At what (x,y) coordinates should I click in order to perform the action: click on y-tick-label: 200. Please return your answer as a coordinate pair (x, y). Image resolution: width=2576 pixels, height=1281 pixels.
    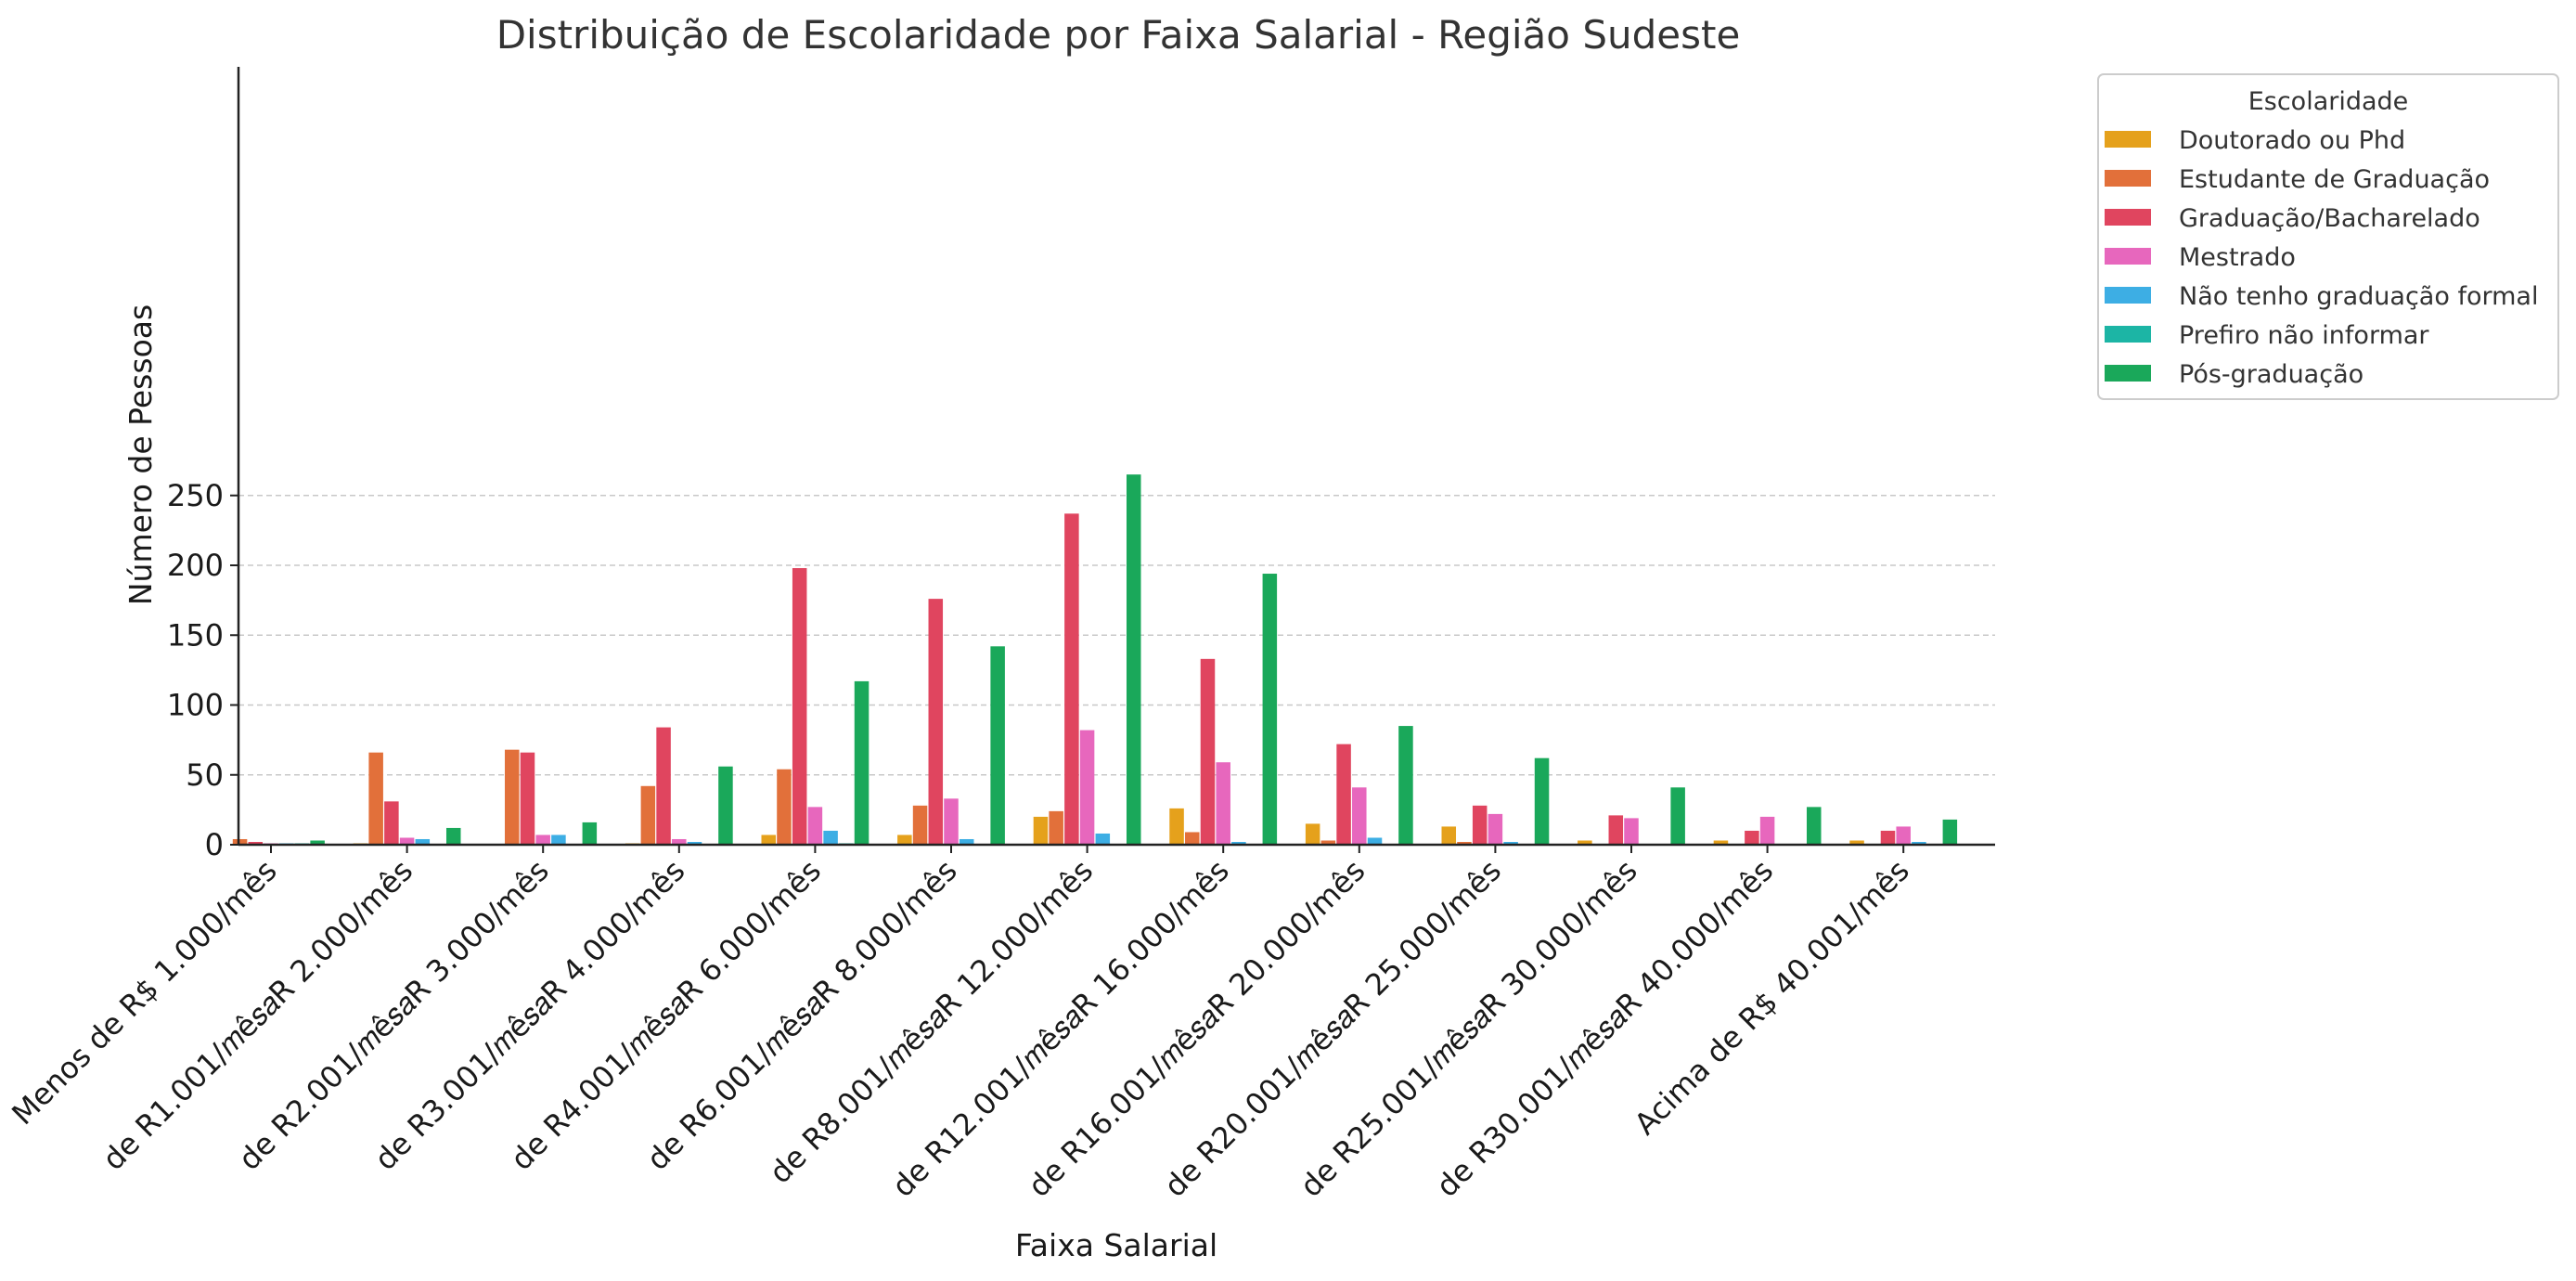
    Looking at the image, I should click on (195, 565).